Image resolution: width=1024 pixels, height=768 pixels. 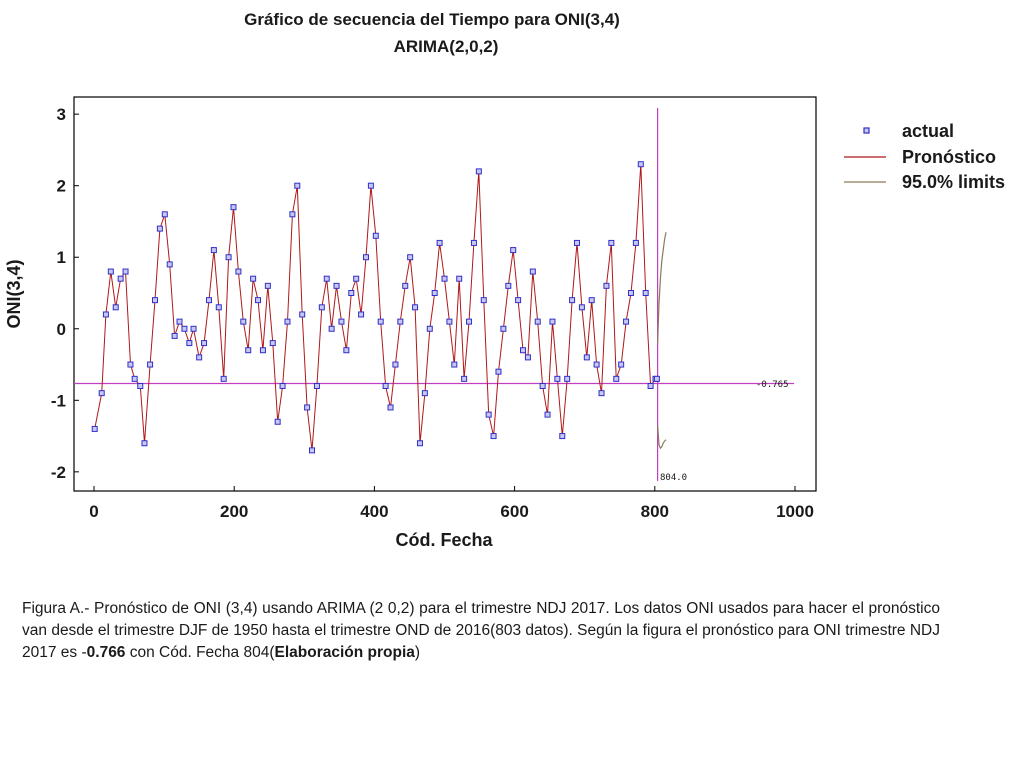 I want to click on x-tick-label: 600, so click(x=514, y=511).